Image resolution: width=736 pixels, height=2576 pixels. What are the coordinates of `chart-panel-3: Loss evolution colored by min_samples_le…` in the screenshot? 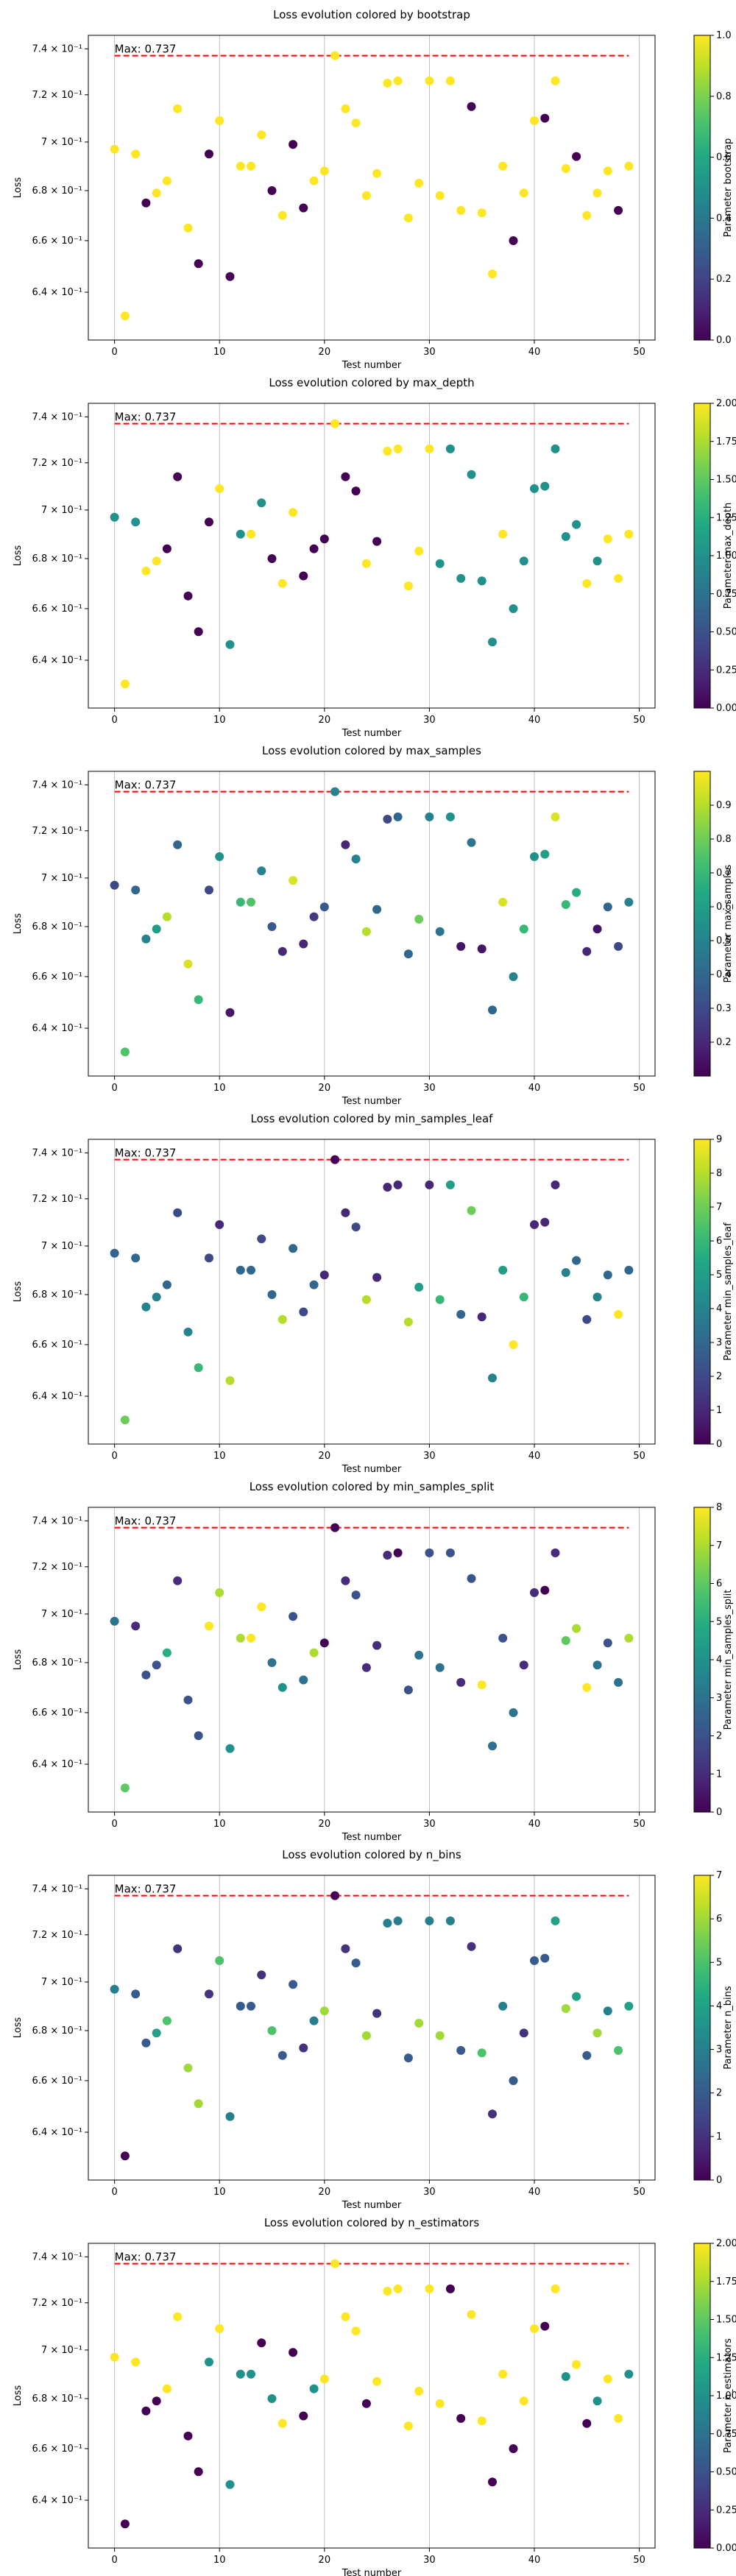 It's located at (373, 1293).